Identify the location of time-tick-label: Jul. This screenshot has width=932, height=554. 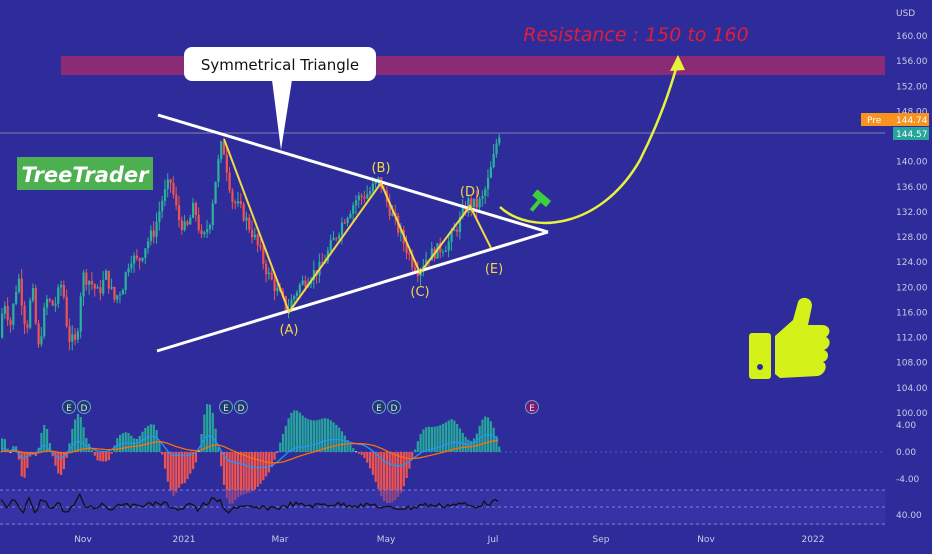
(493, 540).